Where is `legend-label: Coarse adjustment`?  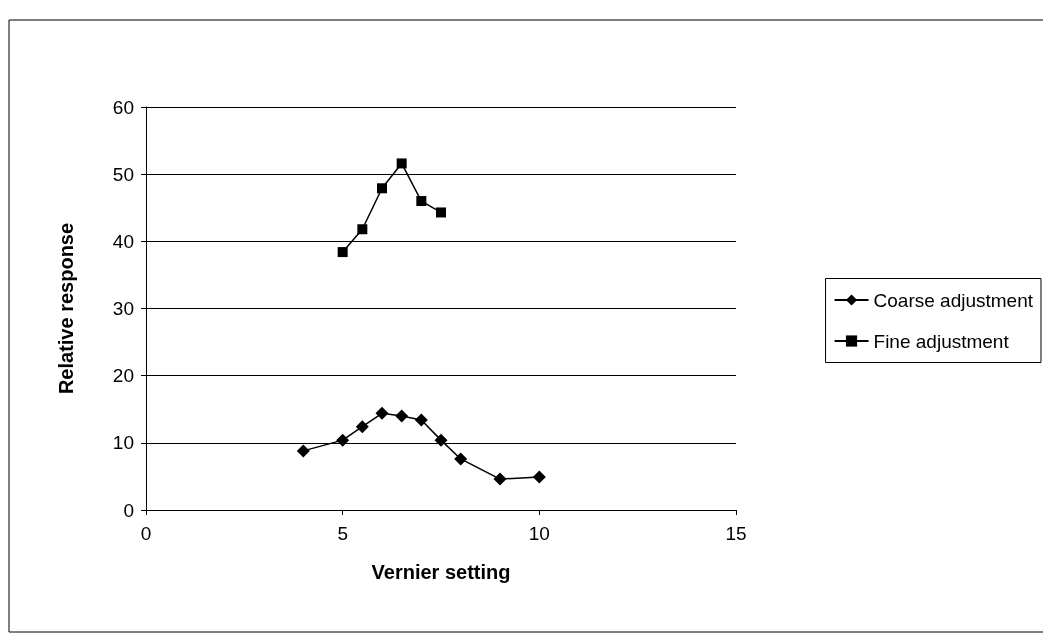
legend-label: Coarse adjustment is located at coordinates (953, 300).